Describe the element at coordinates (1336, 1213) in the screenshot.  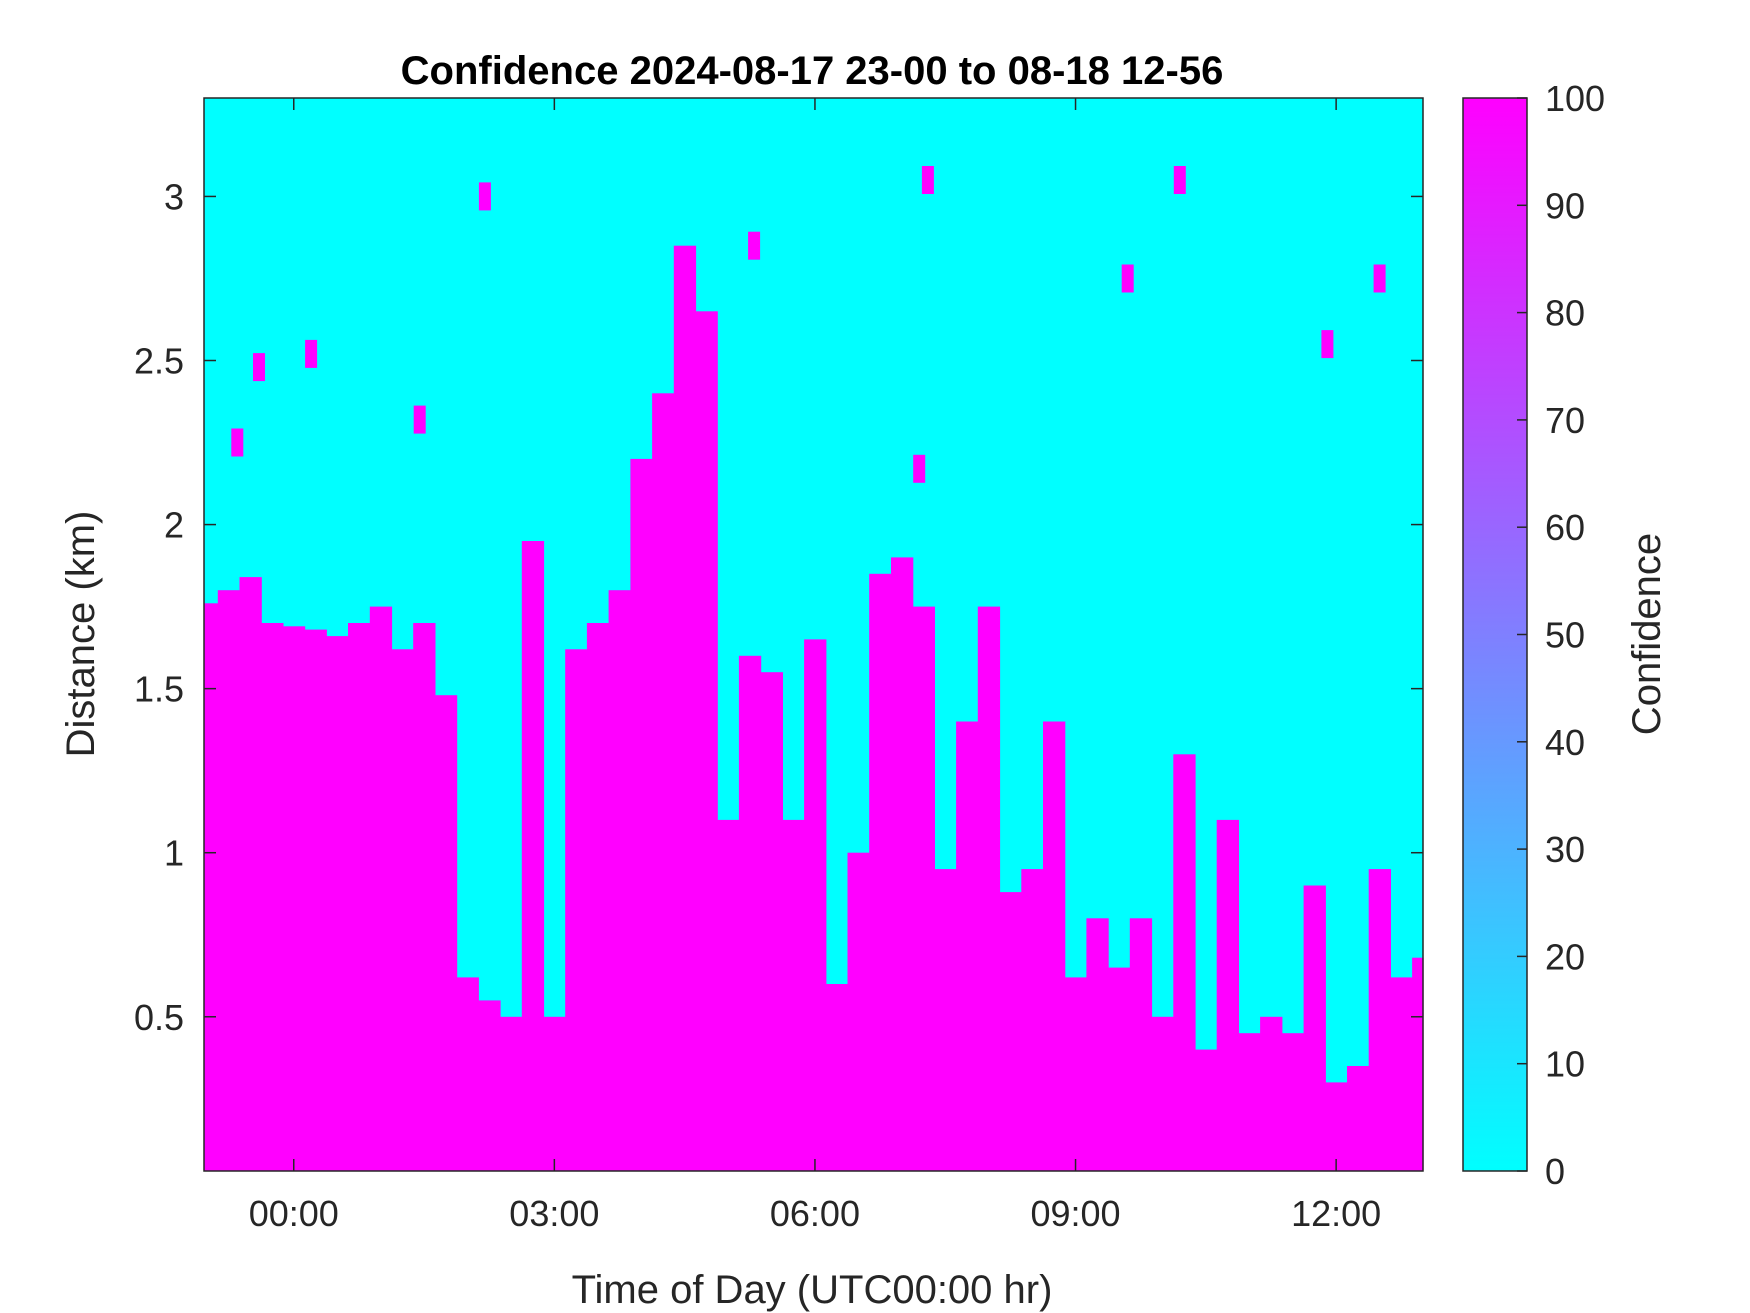
I see `x-tick-label: 12:00` at that location.